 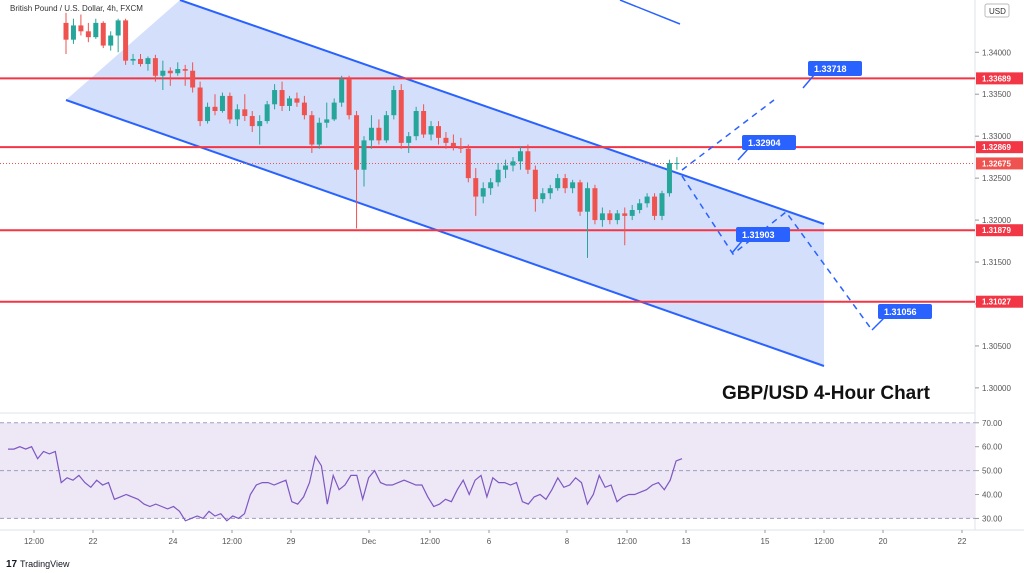 I want to click on callout-label: 1.33718, so click(x=830, y=69).